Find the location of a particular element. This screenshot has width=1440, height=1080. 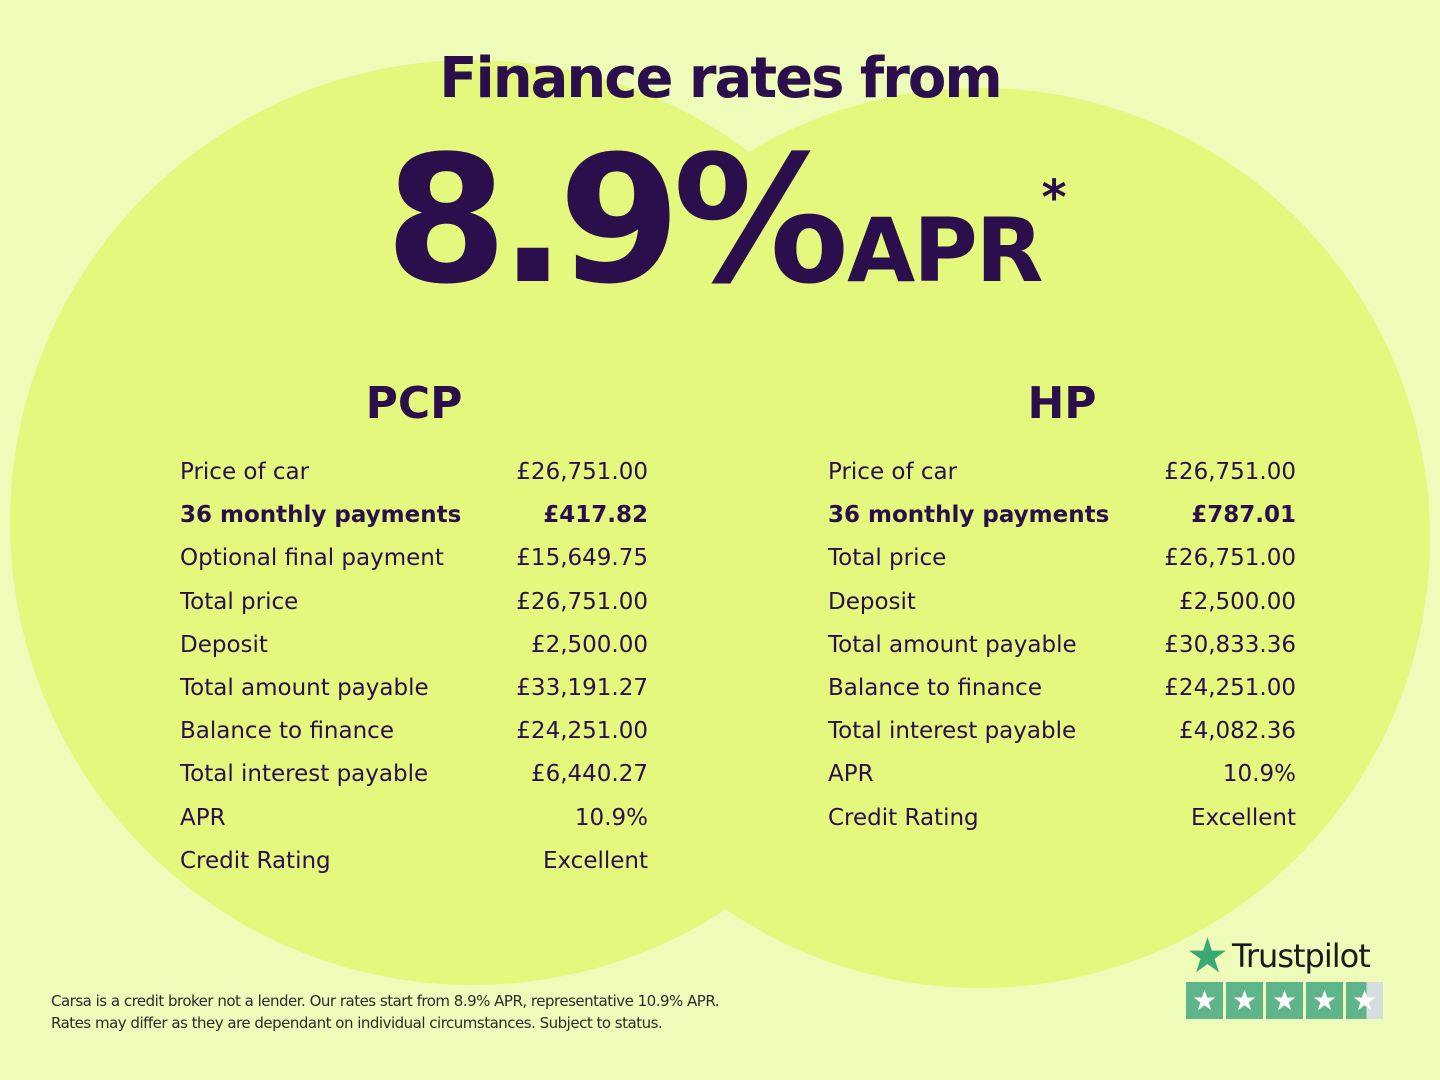

table-row: Optional final payment £15,649.75 is located at coordinates (414, 564).